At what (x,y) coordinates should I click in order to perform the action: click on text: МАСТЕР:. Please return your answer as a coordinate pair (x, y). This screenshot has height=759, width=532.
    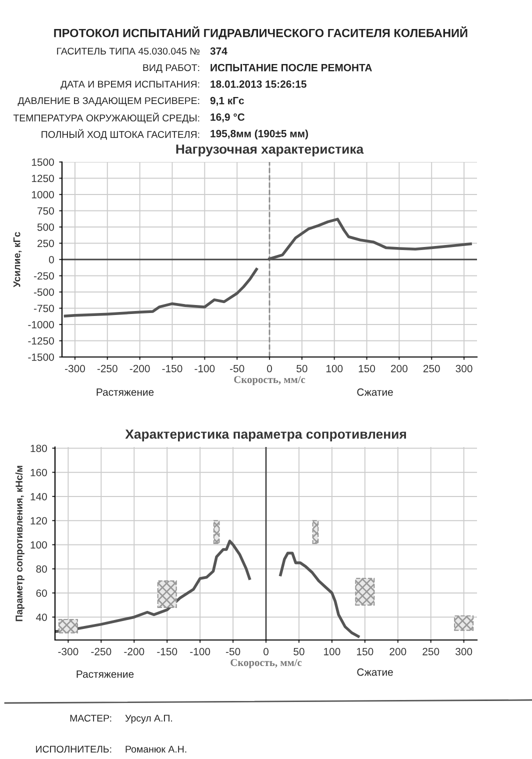
    Looking at the image, I should click on (91, 718).